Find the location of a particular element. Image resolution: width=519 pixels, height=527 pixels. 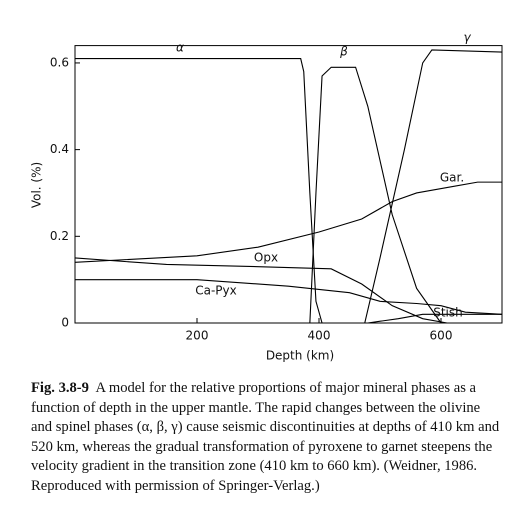

x-axis-label: Depth (km) is located at coordinates (300, 356).